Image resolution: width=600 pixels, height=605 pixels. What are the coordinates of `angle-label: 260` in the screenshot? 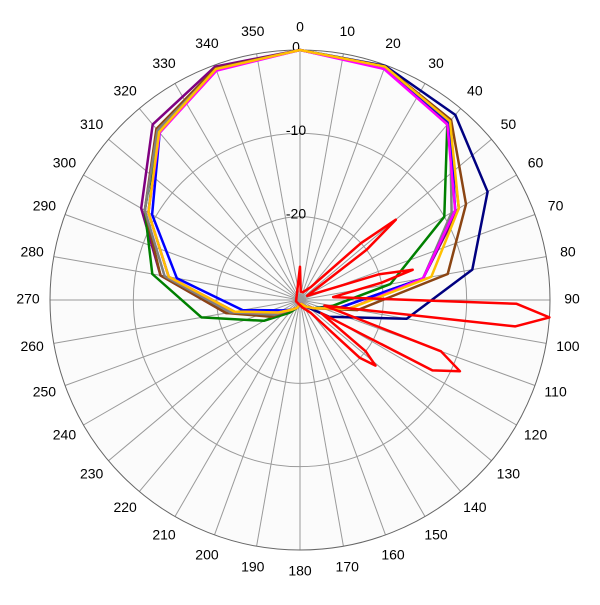 It's located at (32, 346).